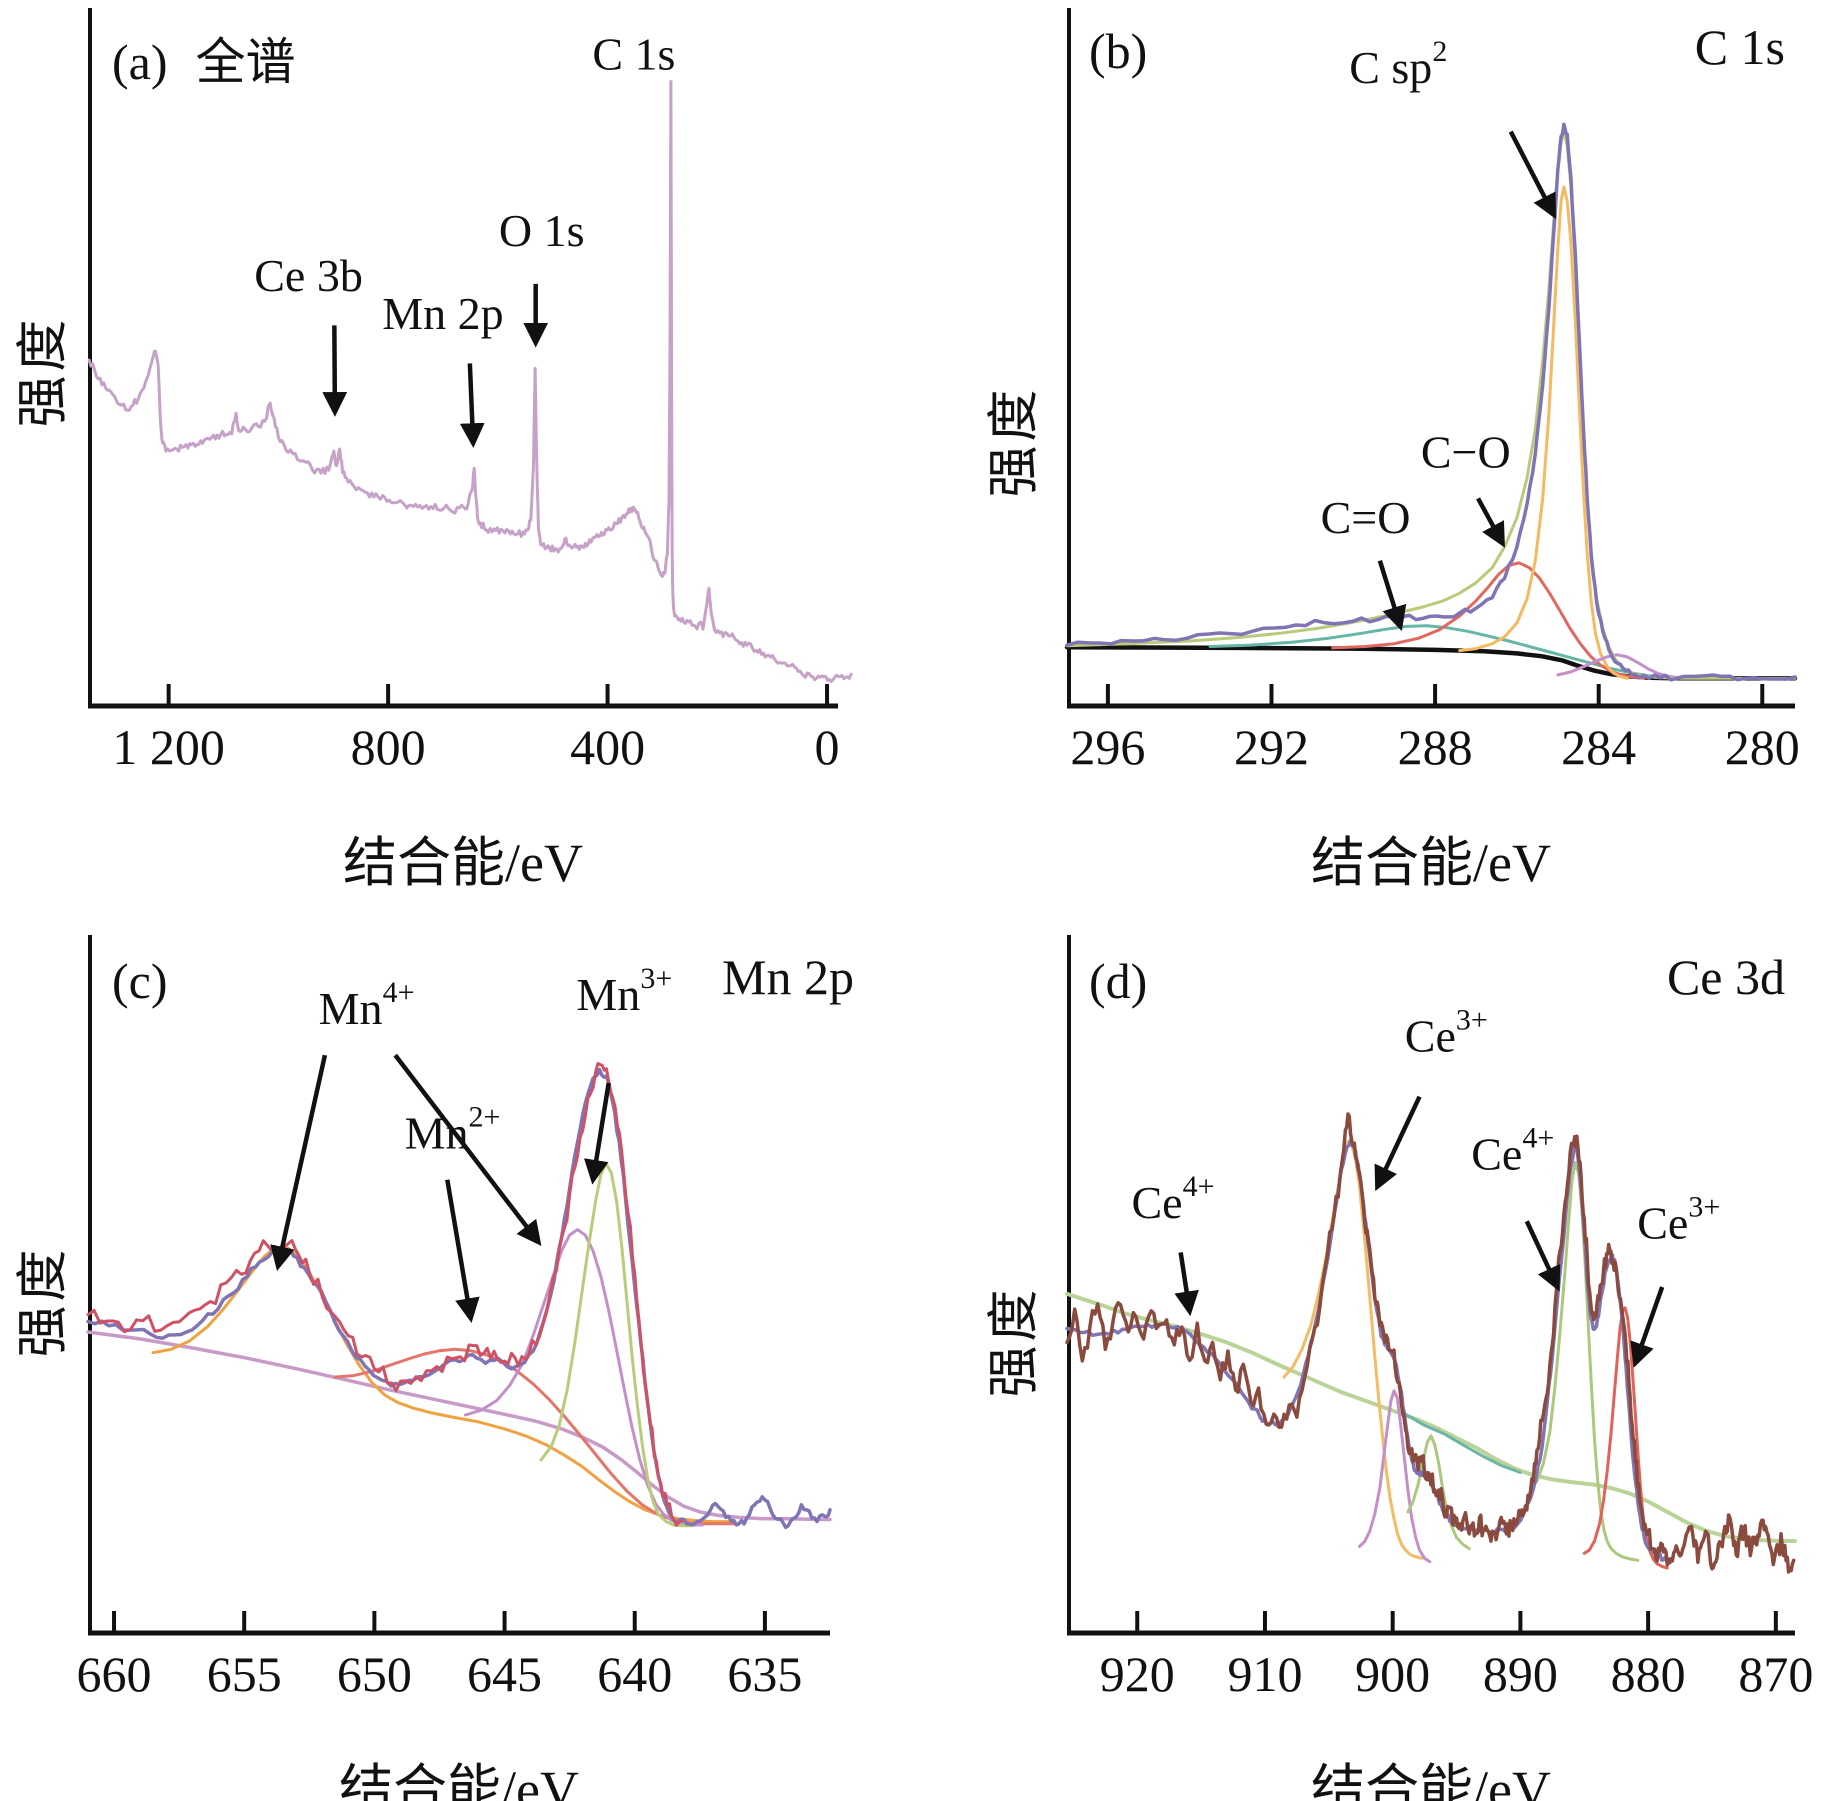 This screenshot has width=1833, height=1801. I want to click on x-tick-label: 800, so click(388, 747).